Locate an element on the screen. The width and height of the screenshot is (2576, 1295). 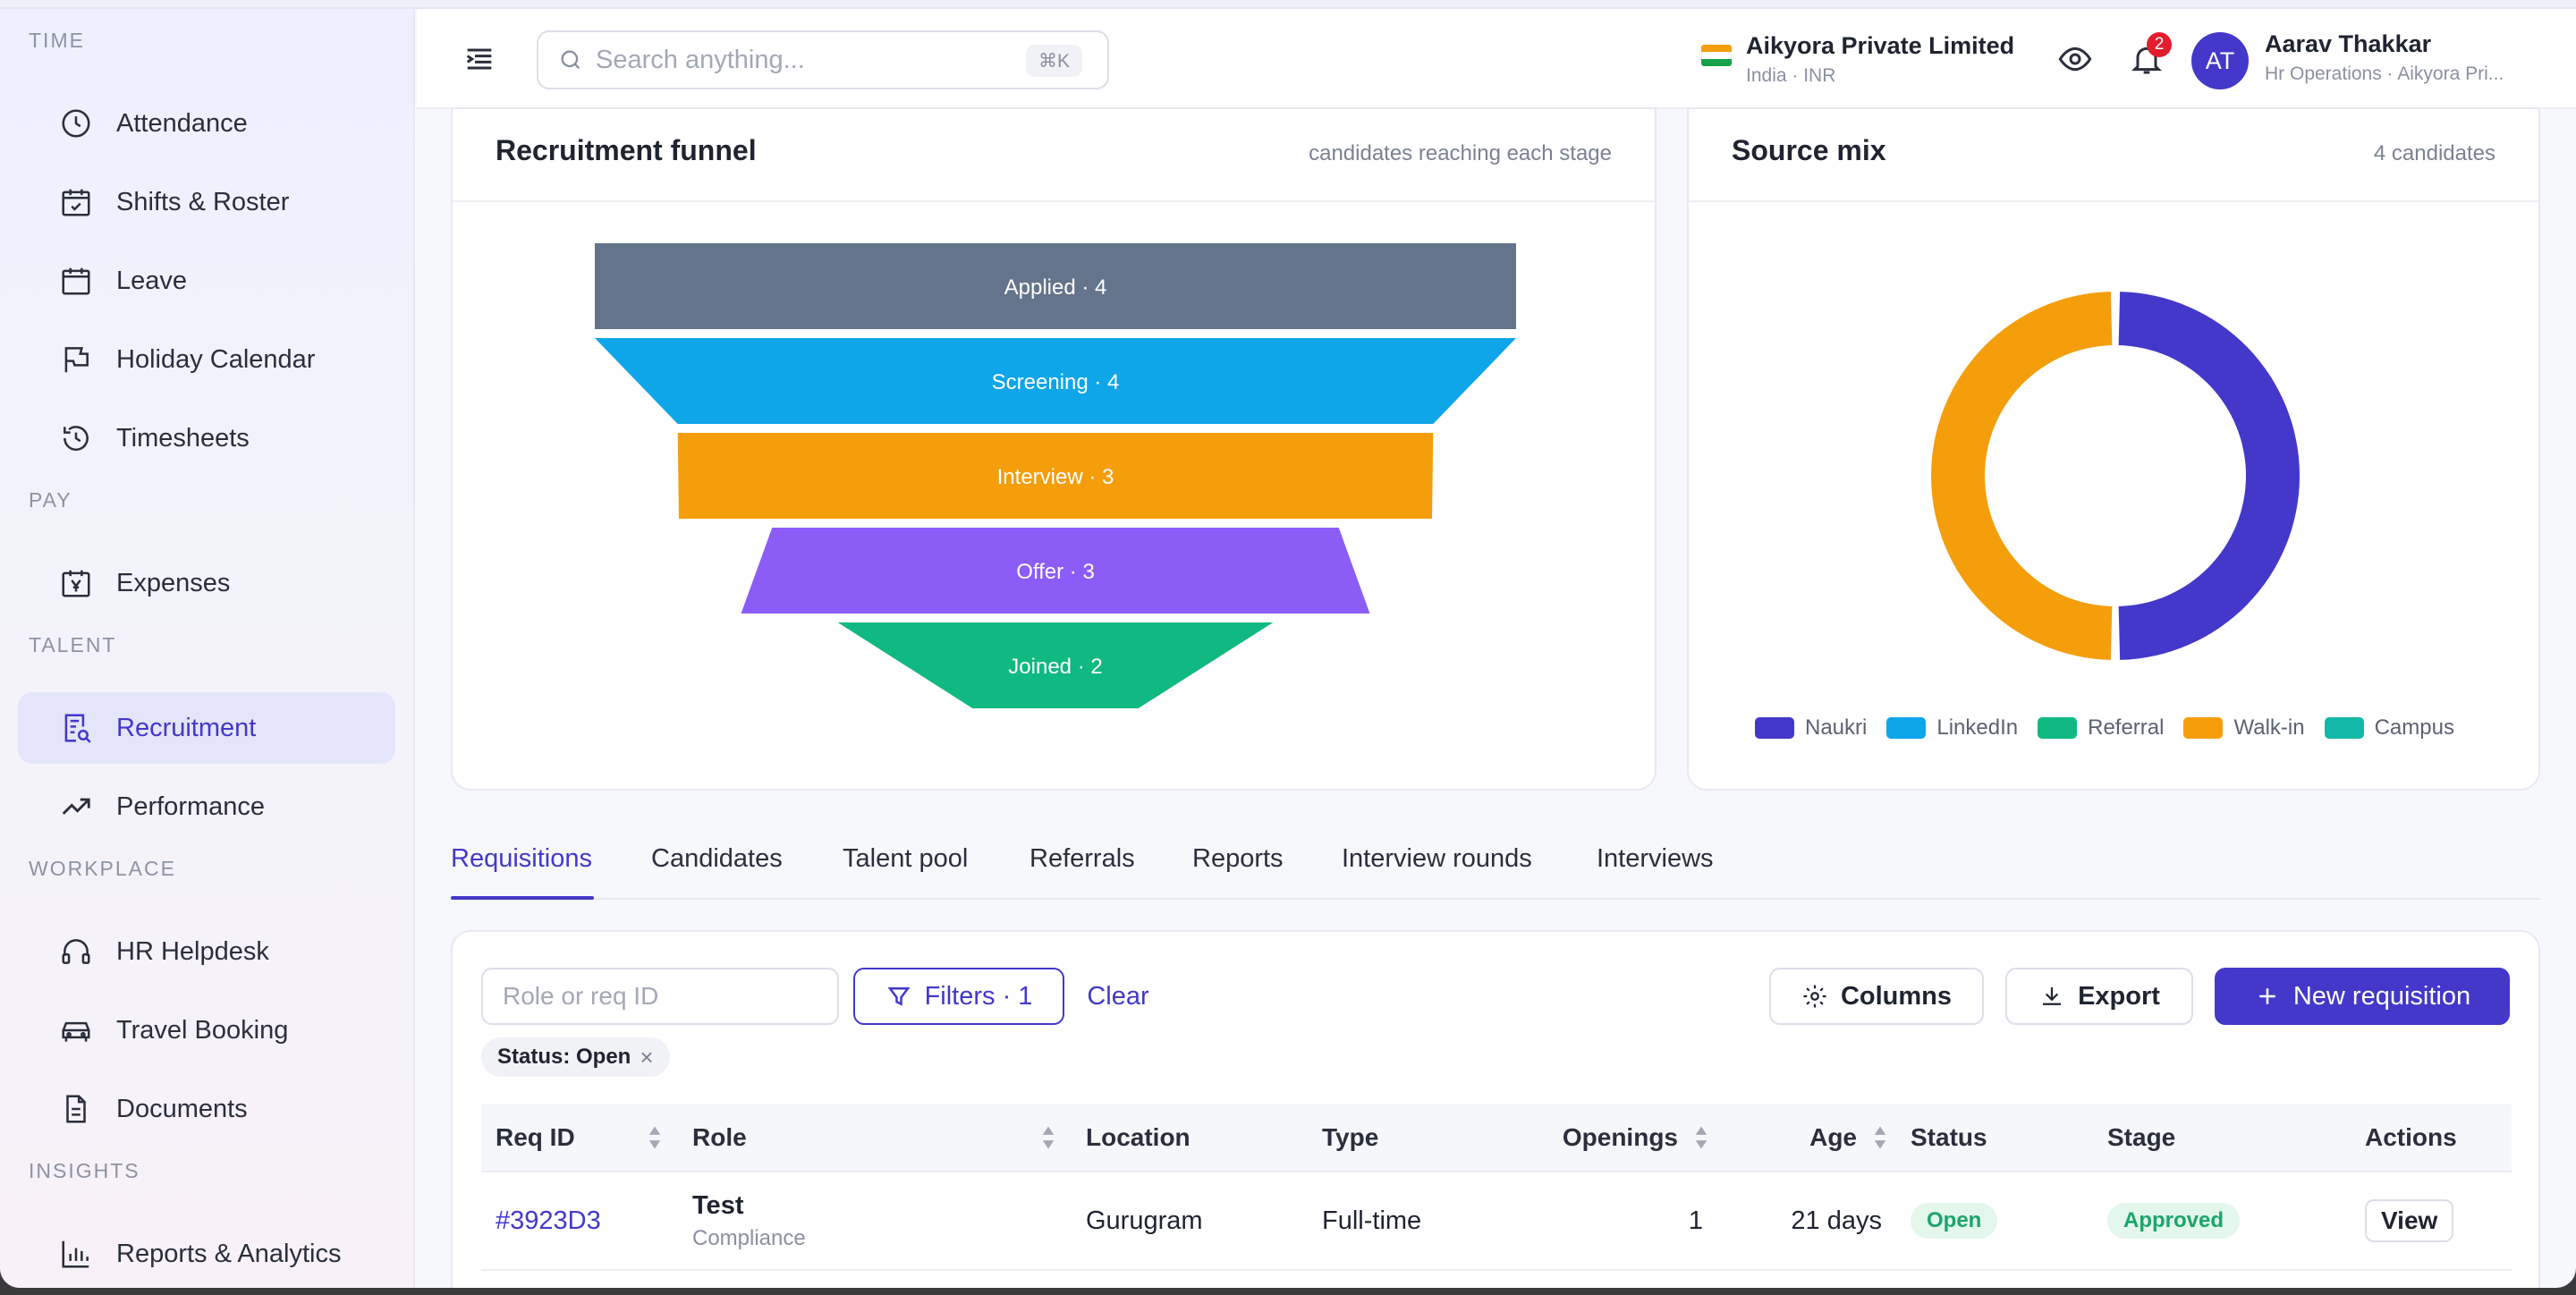
sidebar-item-label: Documents is located at coordinates (182, 1108).